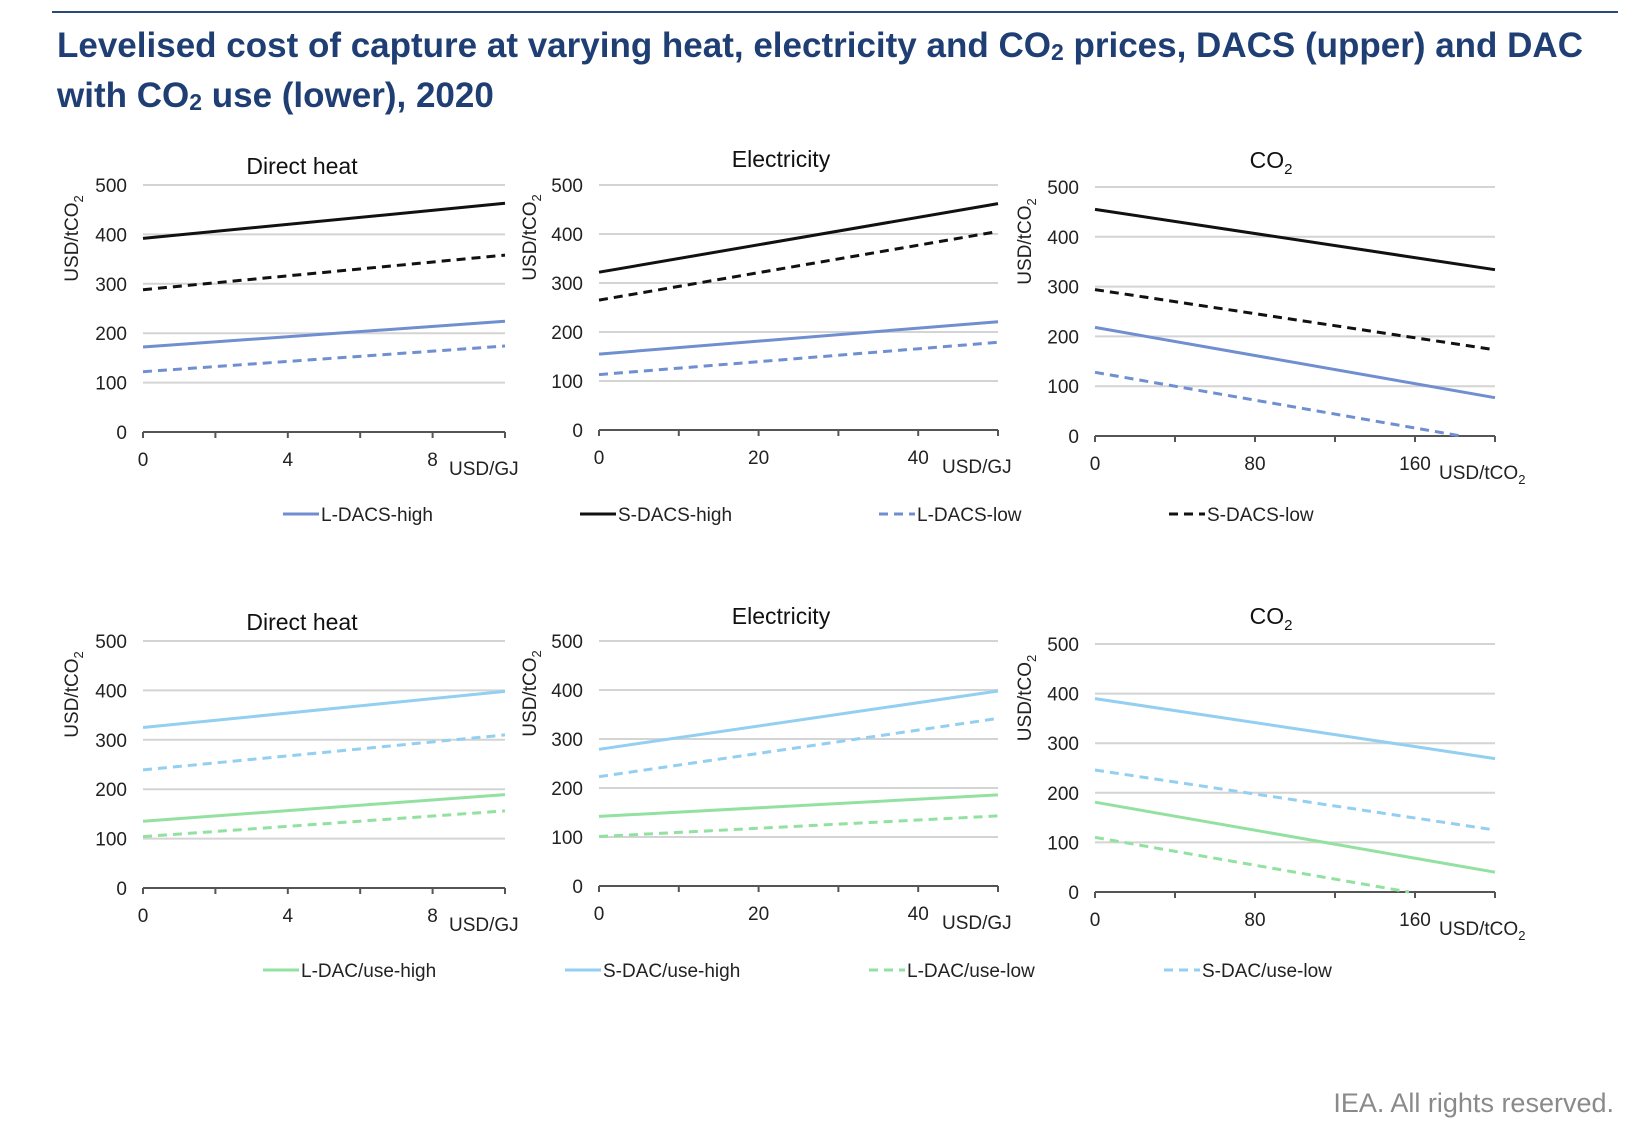 This screenshot has width=1640, height=1124. What do you see at coordinates (368, 971) in the screenshot?
I see `legend-label: L-DAC/use-high` at bounding box center [368, 971].